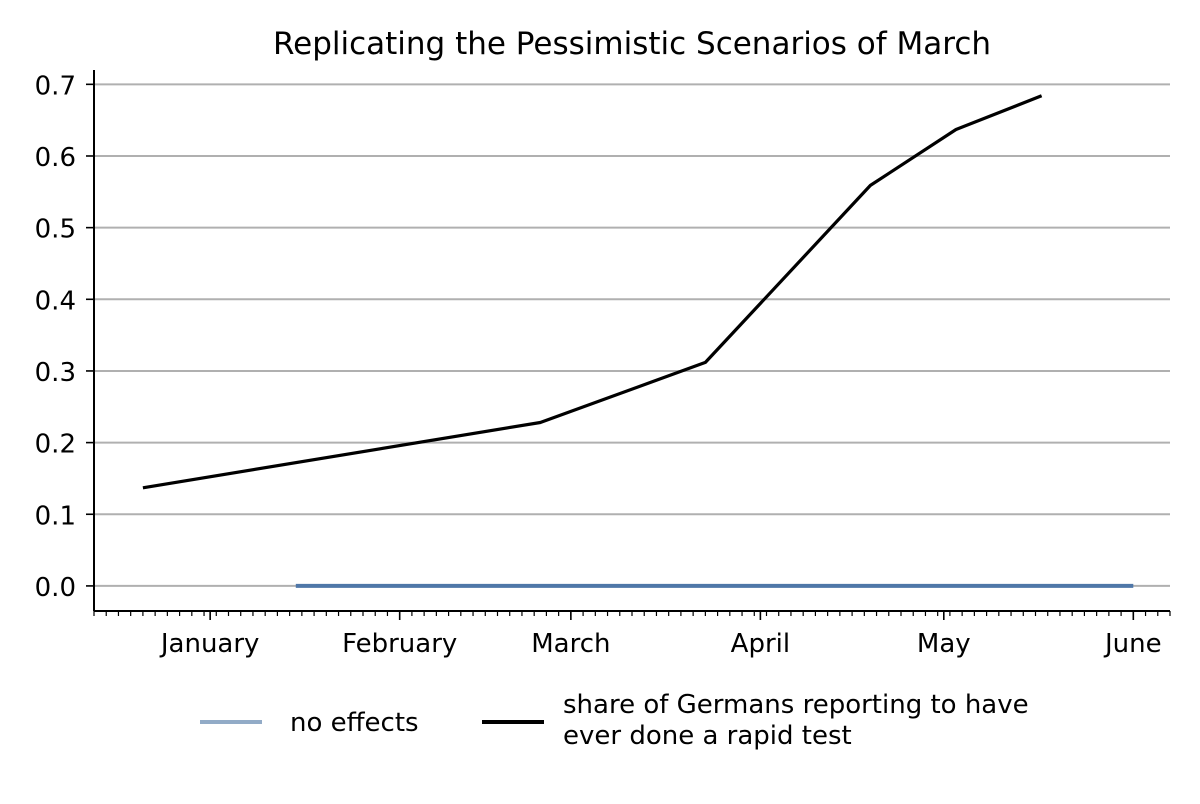  Describe the element at coordinates (1132, 644) in the screenshot. I see `x-tick-label: June` at that location.